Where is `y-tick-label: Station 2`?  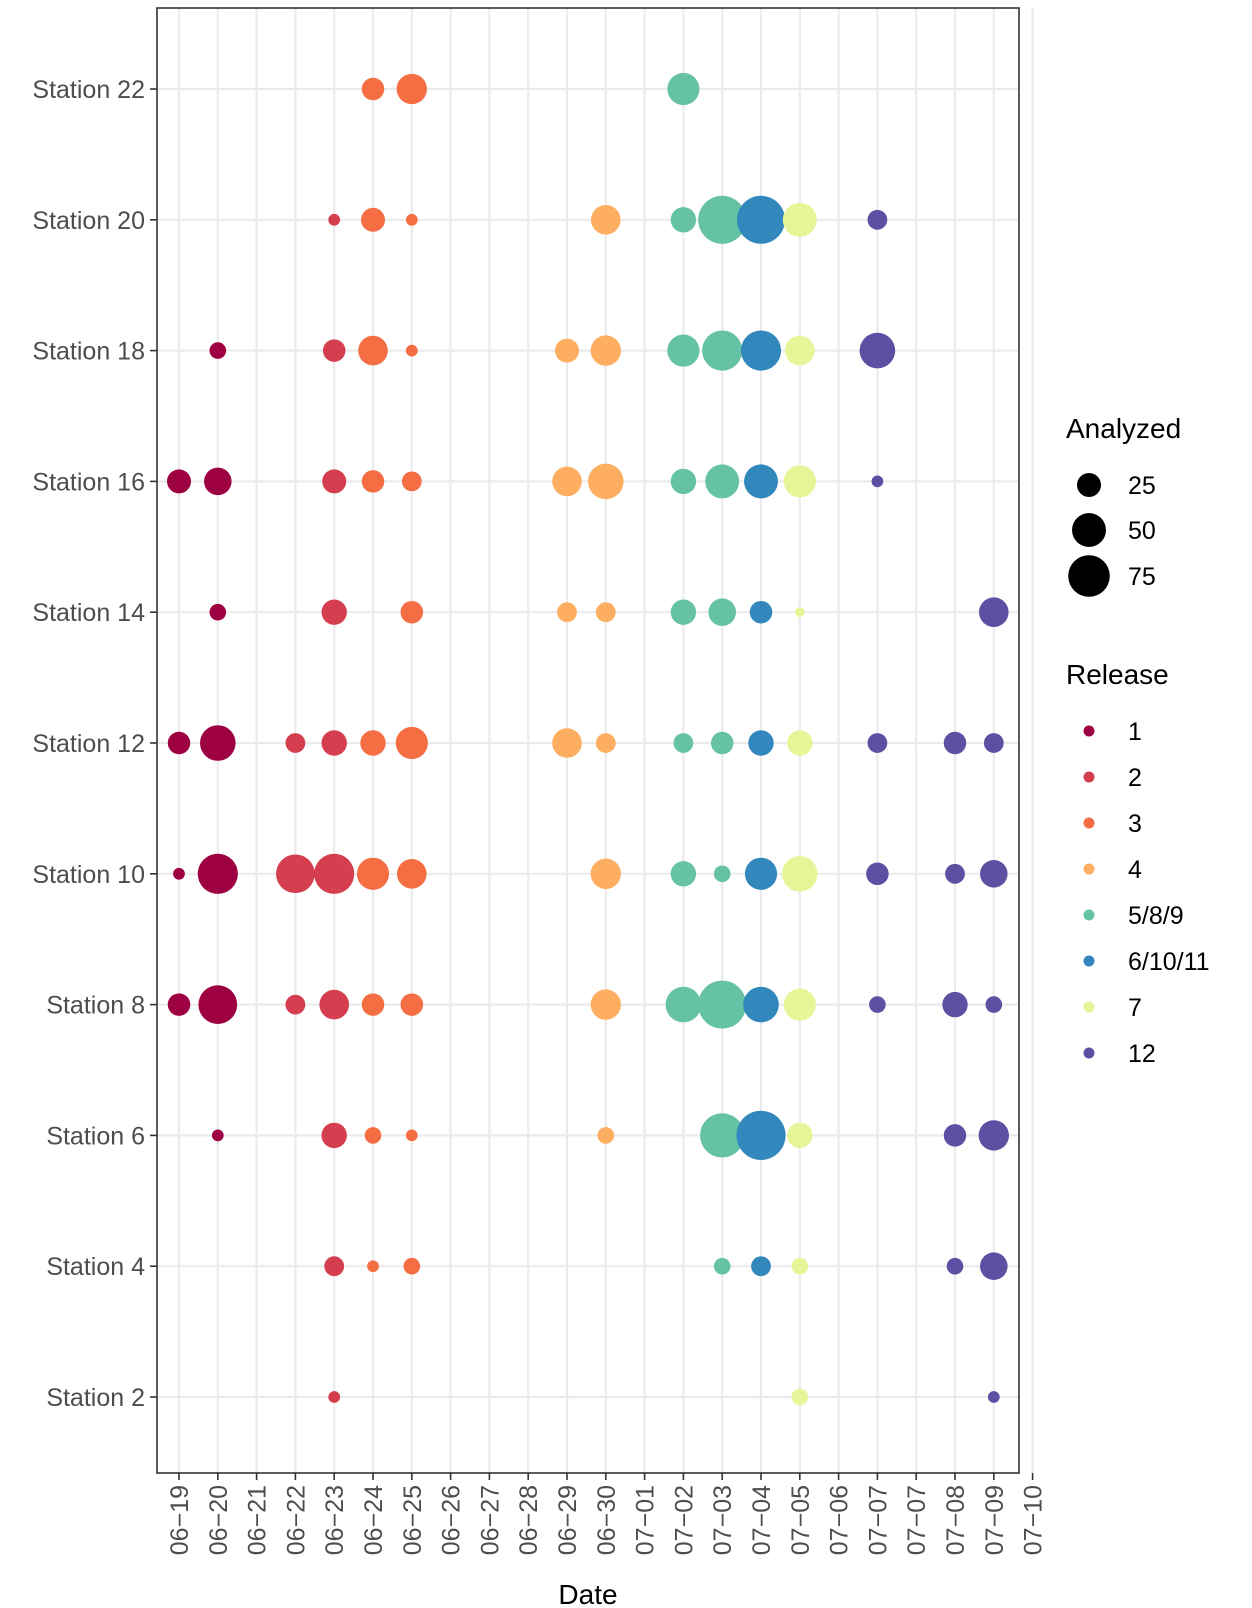 y-tick-label: Station 2 is located at coordinates (95, 1398).